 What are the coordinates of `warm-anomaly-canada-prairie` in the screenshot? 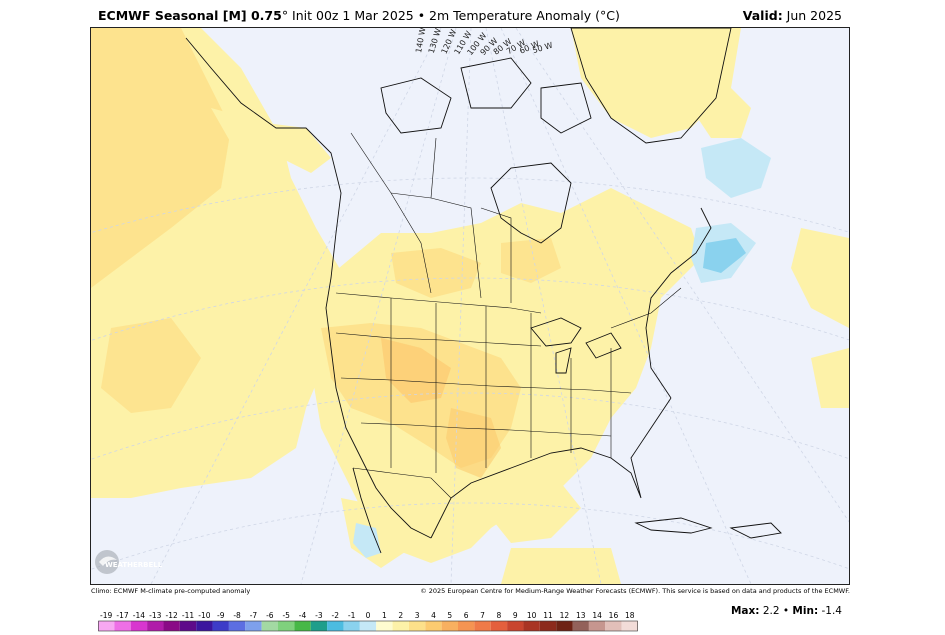 It's located at (436, 273).